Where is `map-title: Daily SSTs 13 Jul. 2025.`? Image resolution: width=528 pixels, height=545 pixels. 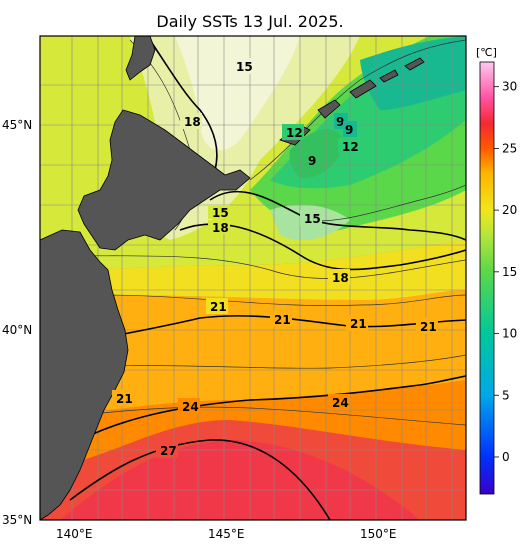 map-title: Daily SSTs 13 Jul. 2025. is located at coordinates (250, 21).